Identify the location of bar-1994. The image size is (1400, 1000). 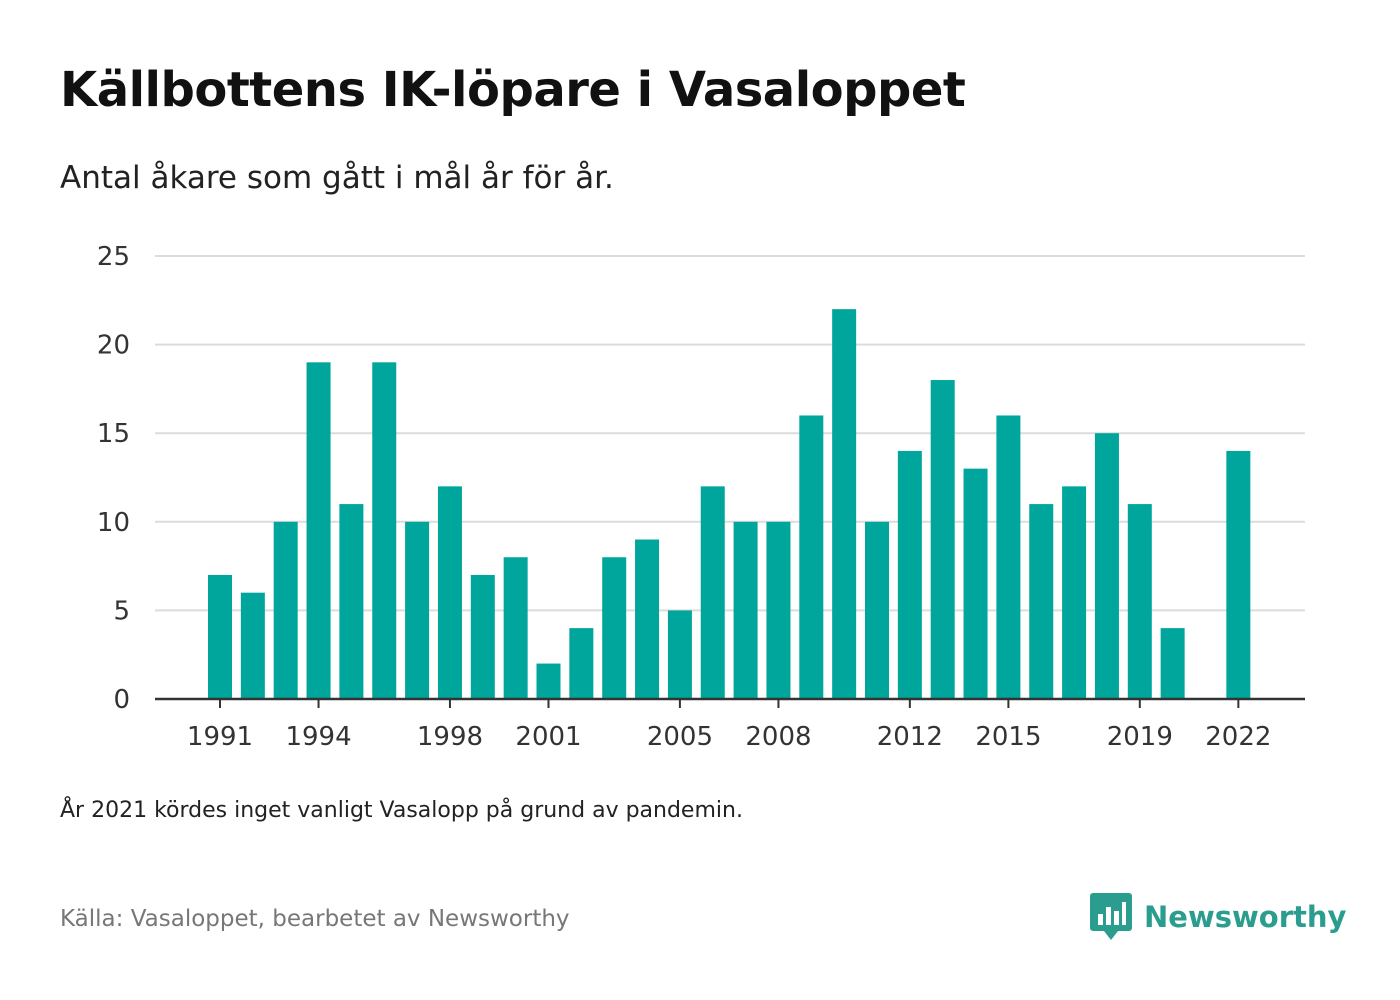
(318, 530).